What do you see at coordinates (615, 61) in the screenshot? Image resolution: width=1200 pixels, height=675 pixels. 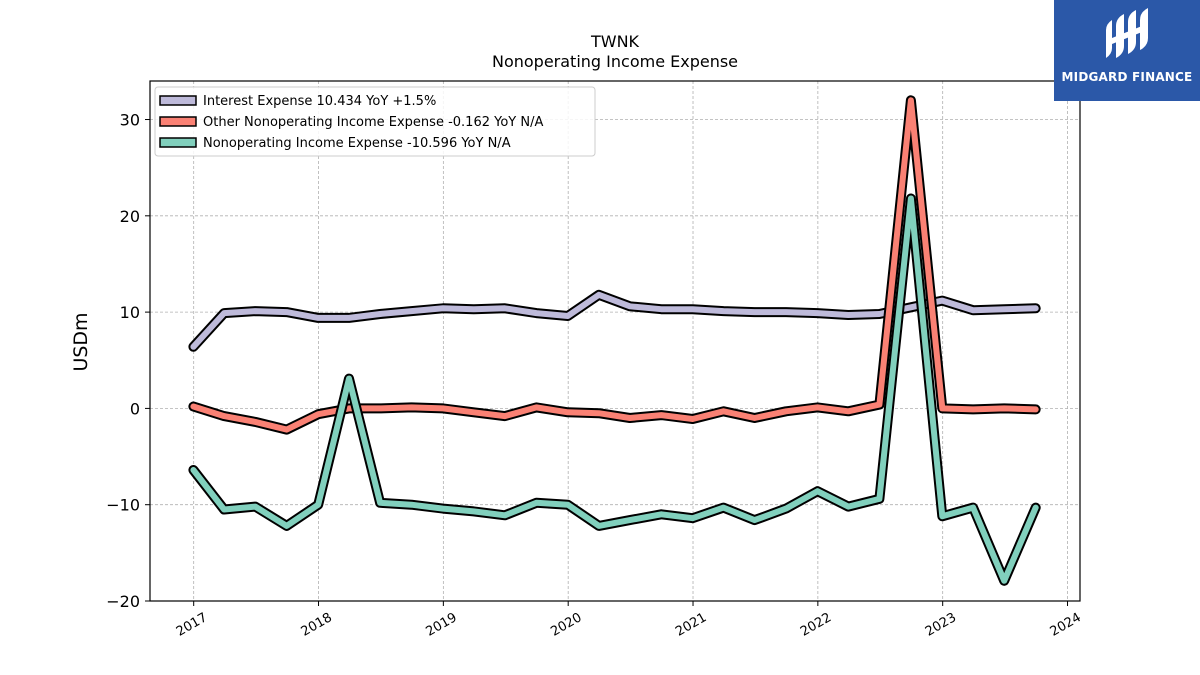 I see `chart-subtitle: Nonoperating Income Expense` at bounding box center [615, 61].